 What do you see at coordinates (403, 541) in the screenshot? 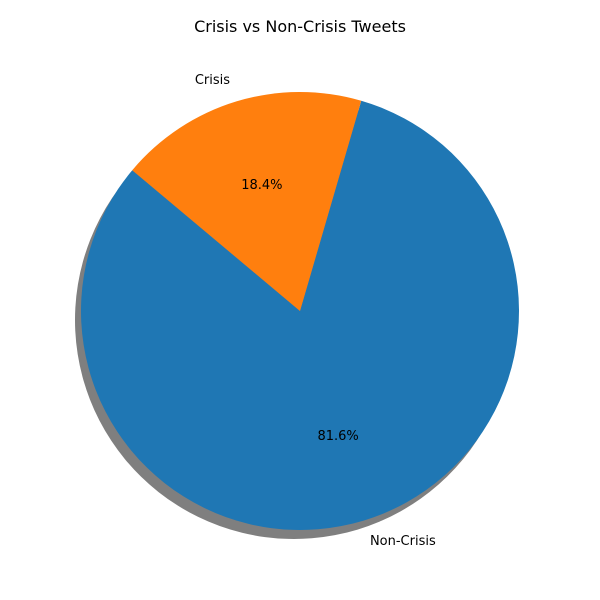
I see `slice-label-non-crisis: Non-Crisis` at bounding box center [403, 541].